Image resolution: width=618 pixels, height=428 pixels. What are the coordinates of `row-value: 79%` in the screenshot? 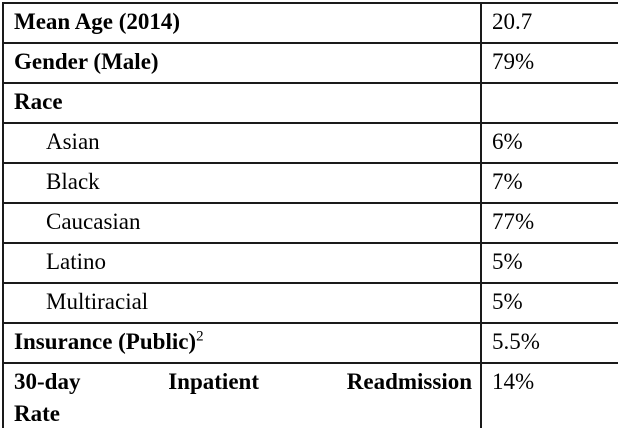 It's located at (513, 61).